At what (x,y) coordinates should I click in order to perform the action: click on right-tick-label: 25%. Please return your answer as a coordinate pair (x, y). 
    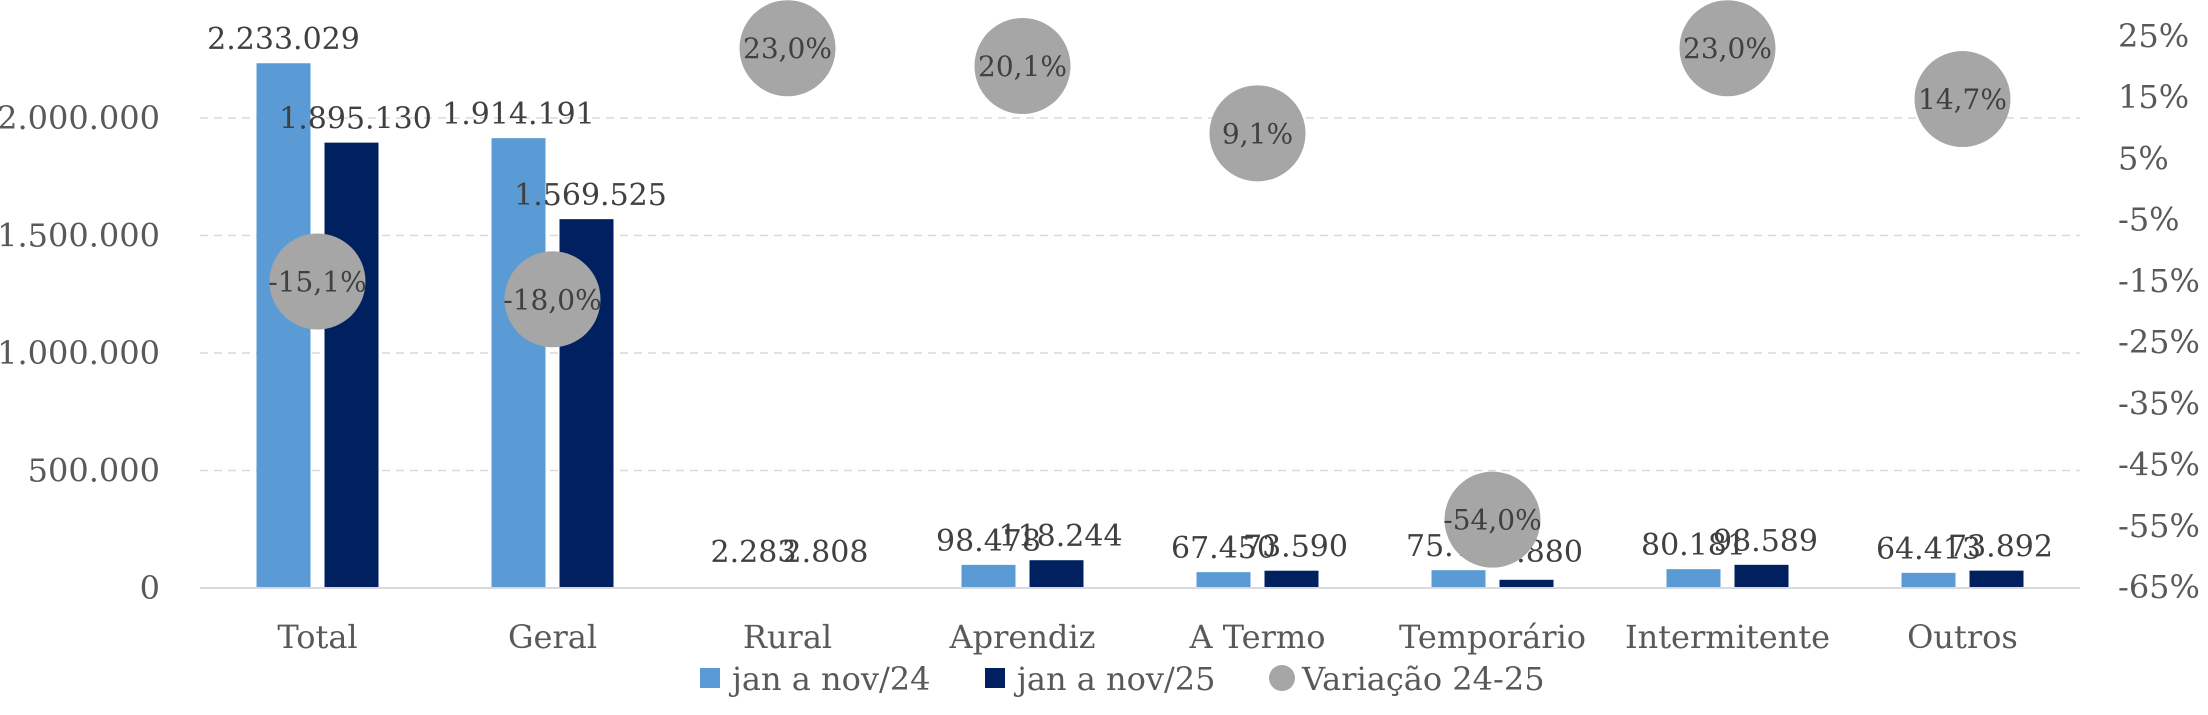
    Looking at the image, I should click on (2153, 36).